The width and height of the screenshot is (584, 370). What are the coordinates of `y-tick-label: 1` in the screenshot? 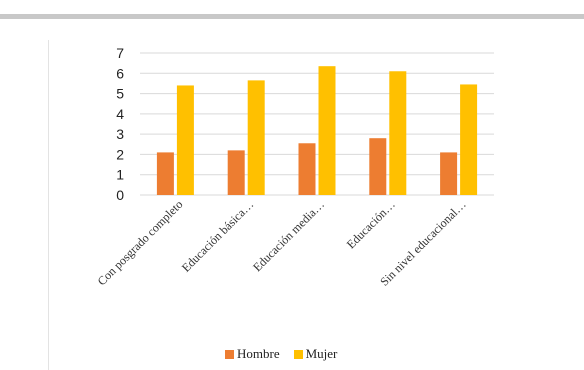 It's located at (120, 175).